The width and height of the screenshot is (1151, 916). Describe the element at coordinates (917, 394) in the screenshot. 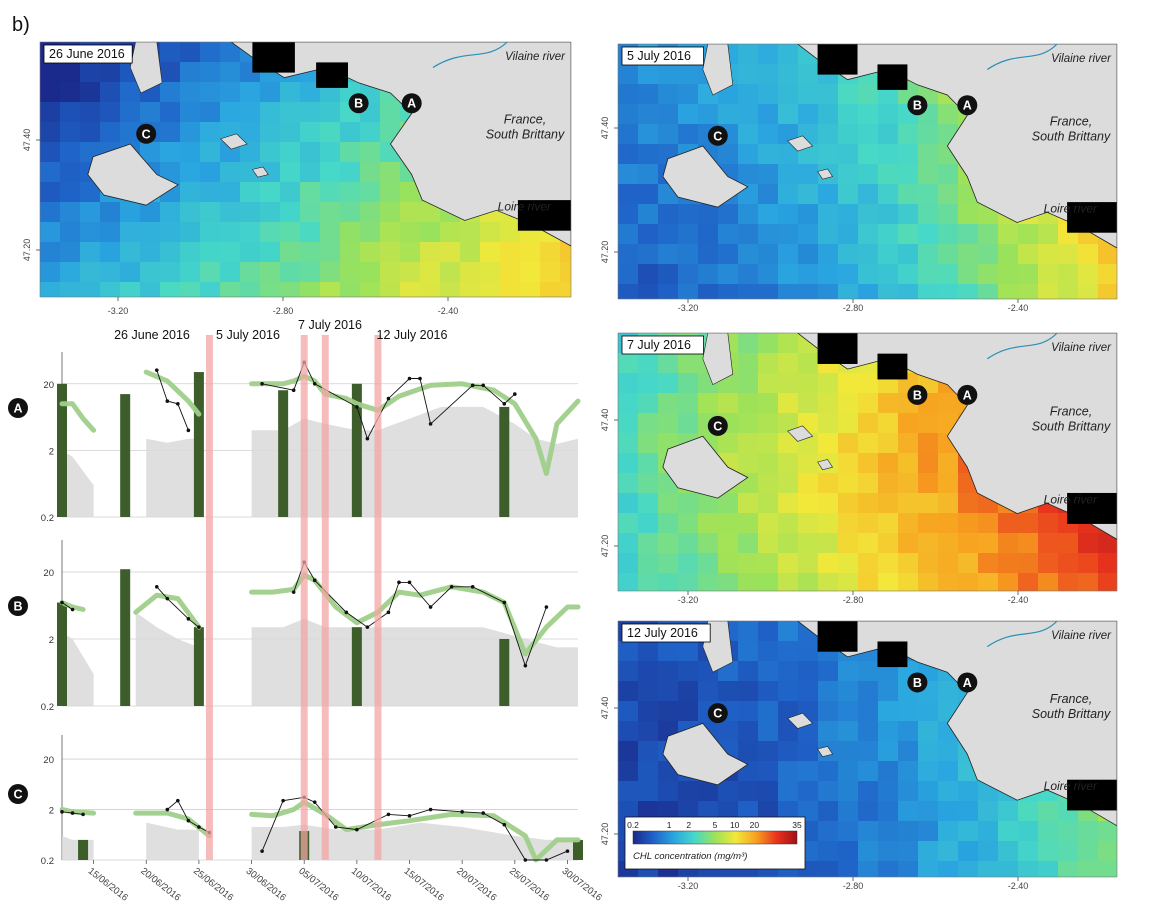

I see `station-marker` at that location.